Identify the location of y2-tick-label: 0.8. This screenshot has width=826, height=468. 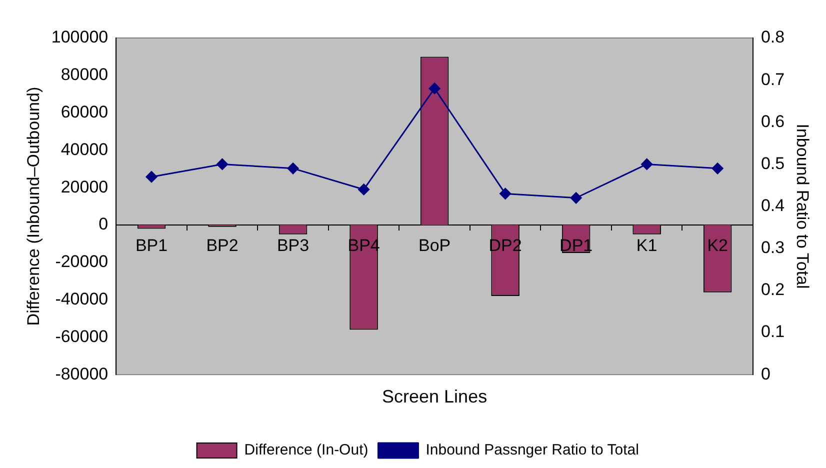
(772, 37).